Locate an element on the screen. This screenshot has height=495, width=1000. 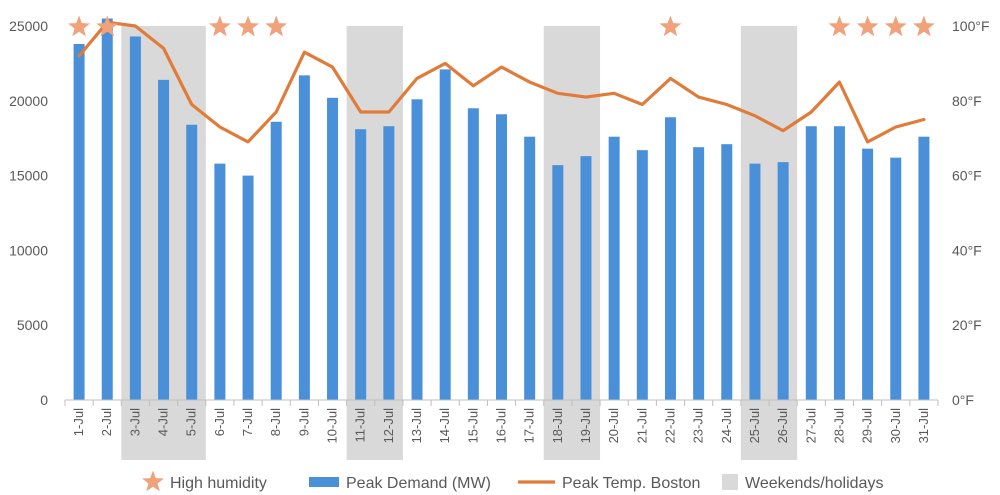
x-axis-tick-label: 22-Jul is located at coordinates (669, 426).